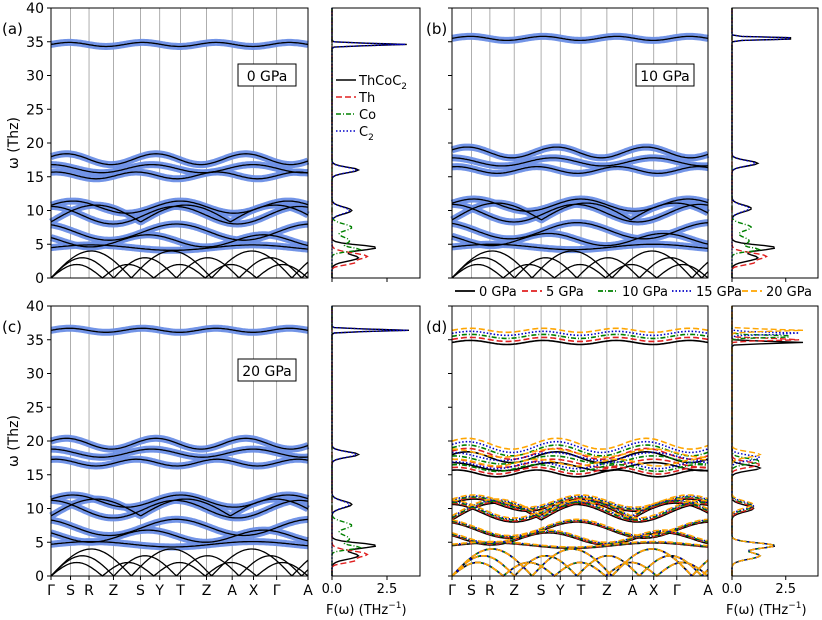 This screenshot has height=620, width=822. Describe the element at coordinates (12, 327) in the screenshot. I see `panel-label: (c)` at that location.